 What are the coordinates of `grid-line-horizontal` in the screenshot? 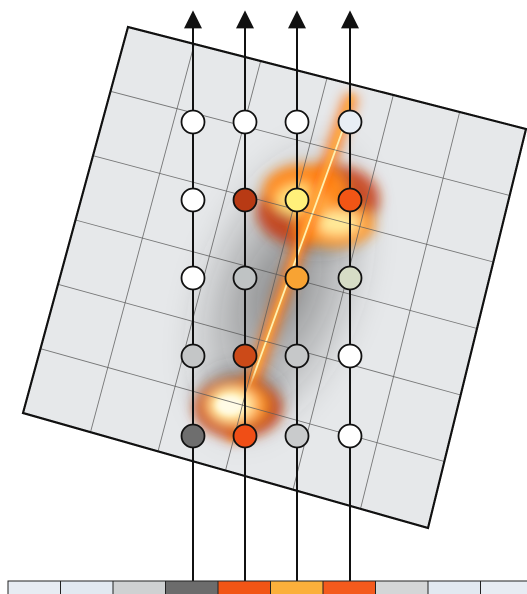 It's located at (242, 405).